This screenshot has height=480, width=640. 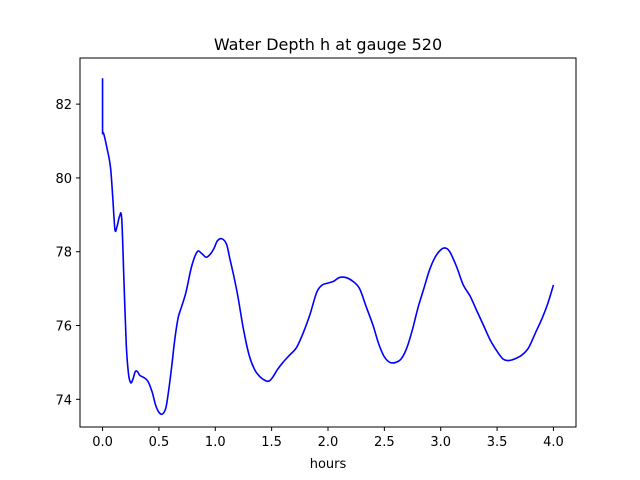 What do you see at coordinates (63, 253) in the screenshot?
I see `y-tick-label: 78` at bounding box center [63, 253].